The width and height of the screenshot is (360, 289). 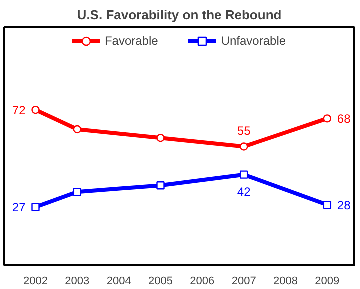 I want to click on x-tick-label: 2007, so click(x=244, y=282).